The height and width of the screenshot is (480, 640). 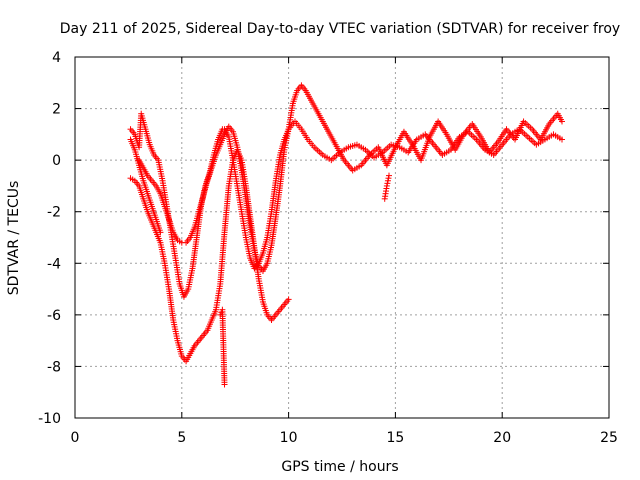 I want to click on x-tick-labels: 0 5 10 15 20 25, so click(x=344, y=438).